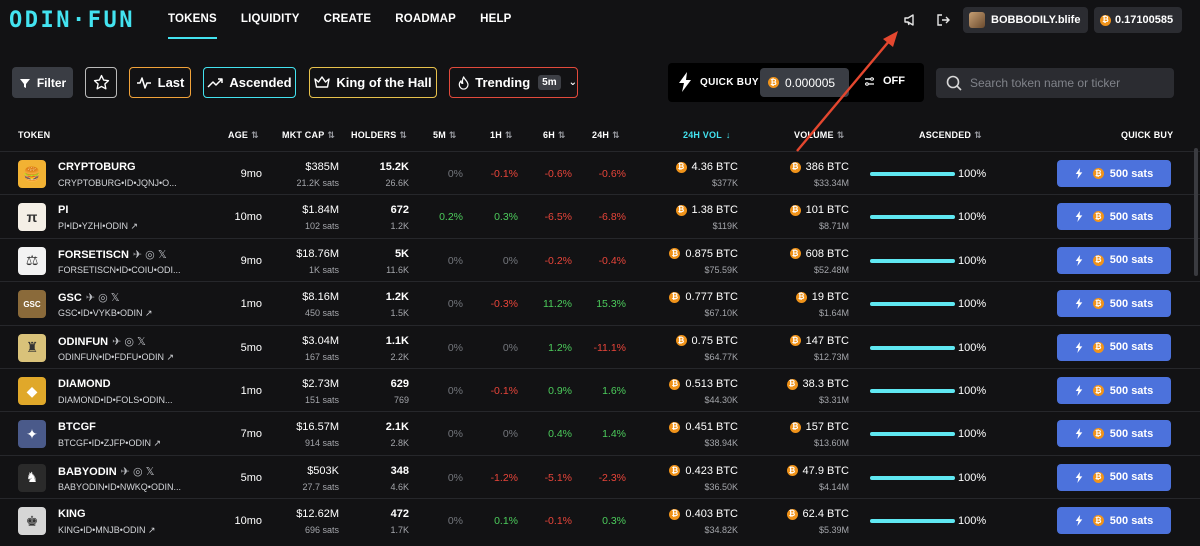  I want to click on nav-link-roadmap: ROADMAP, so click(426, 19).